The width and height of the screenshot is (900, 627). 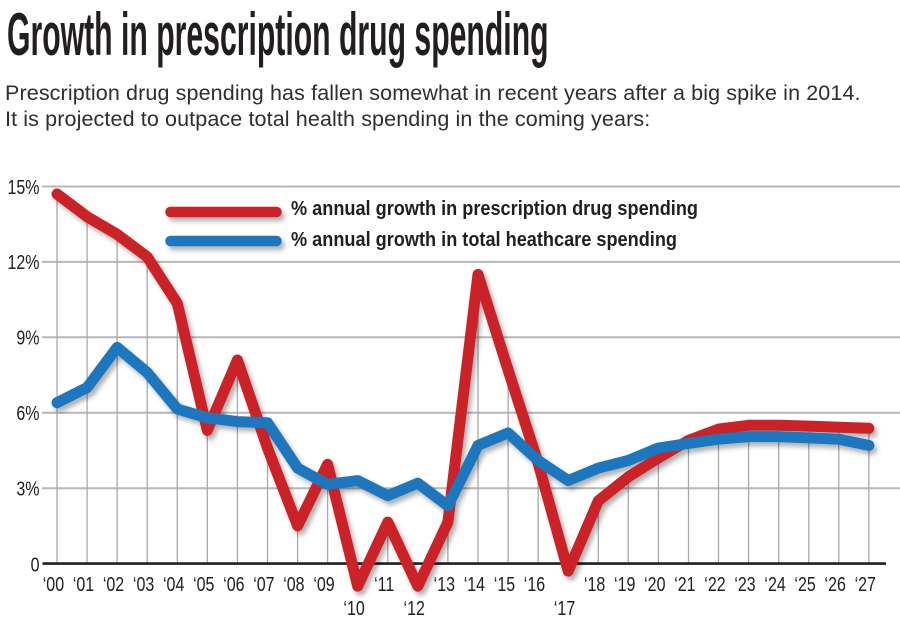 I want to click on svg-text: ‘09, so click(x=323, y=584).